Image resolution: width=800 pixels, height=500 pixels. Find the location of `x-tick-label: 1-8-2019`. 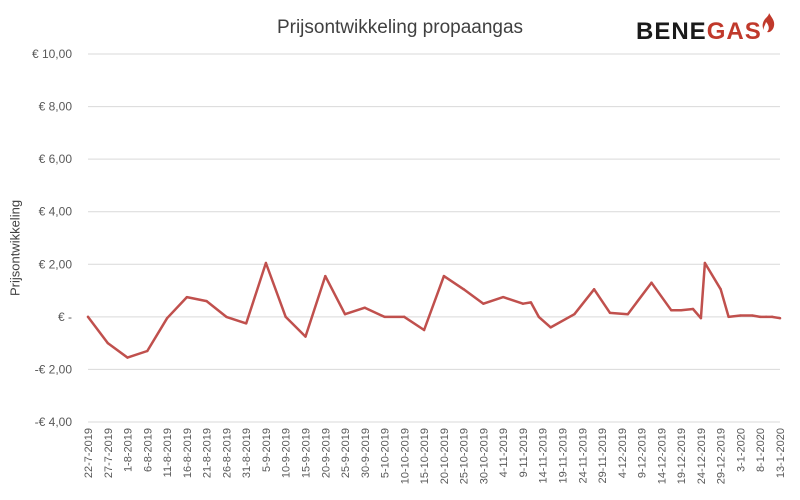

x-tick-label: 1-8-2019 is located at coordinates (129, 450).